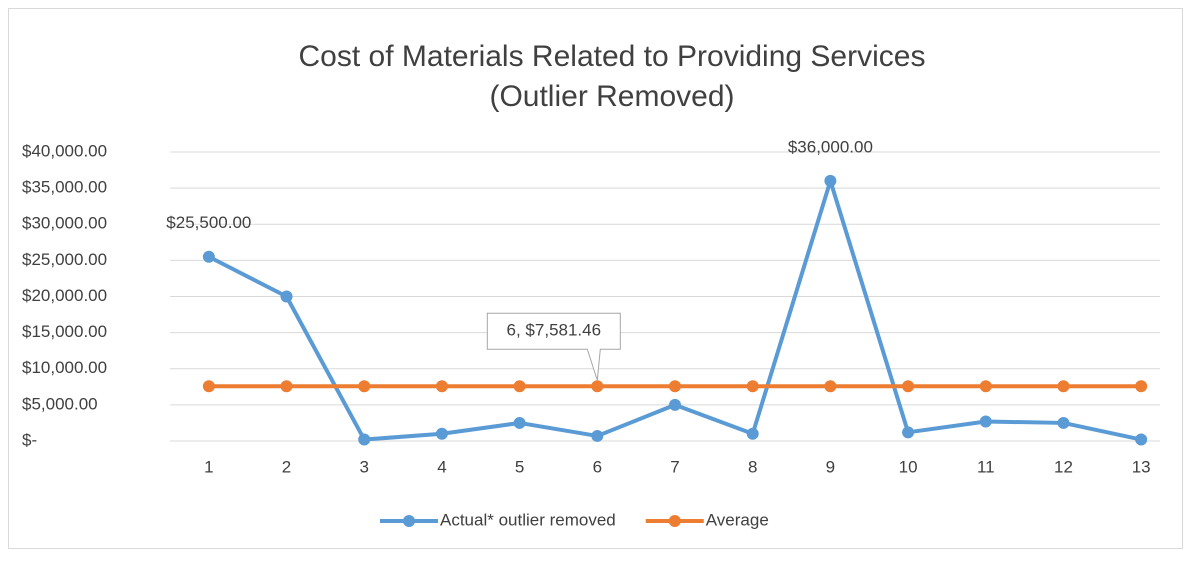 This screenshot has height=562, width=1191. Describe the element at coordinates (208, 466) in the screenshot. I see `x-tick-label: 1` at that location.